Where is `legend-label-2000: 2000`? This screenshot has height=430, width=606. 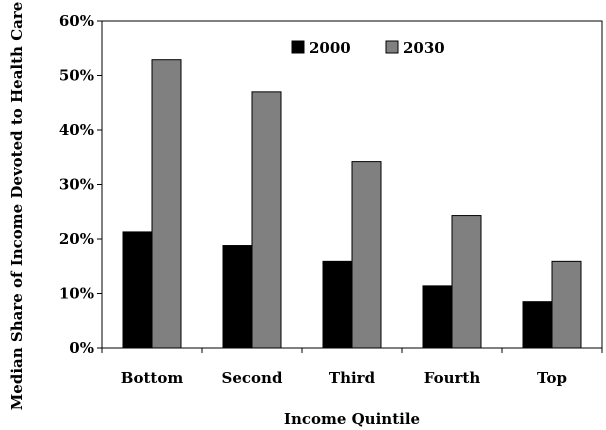 legend-label-2000: 2000 is located at coordinates (330, 48).